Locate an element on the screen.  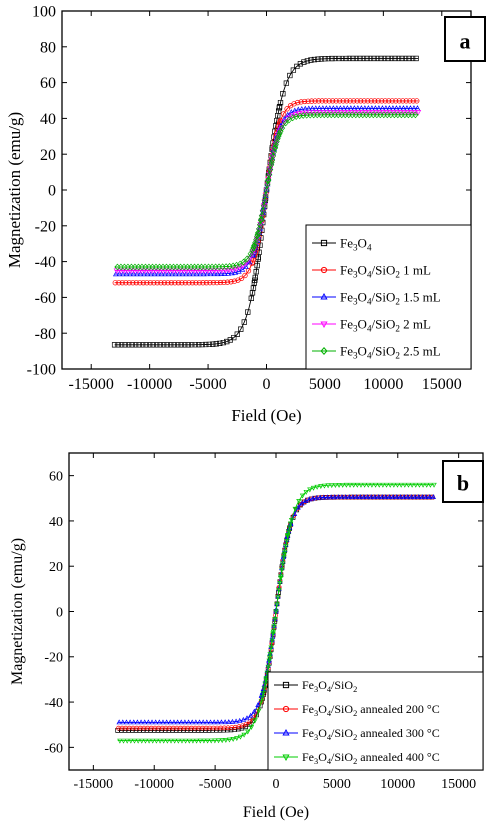
legend-label: Fe3O4/SiO2 2 mL is located at coordinates (385, 325).